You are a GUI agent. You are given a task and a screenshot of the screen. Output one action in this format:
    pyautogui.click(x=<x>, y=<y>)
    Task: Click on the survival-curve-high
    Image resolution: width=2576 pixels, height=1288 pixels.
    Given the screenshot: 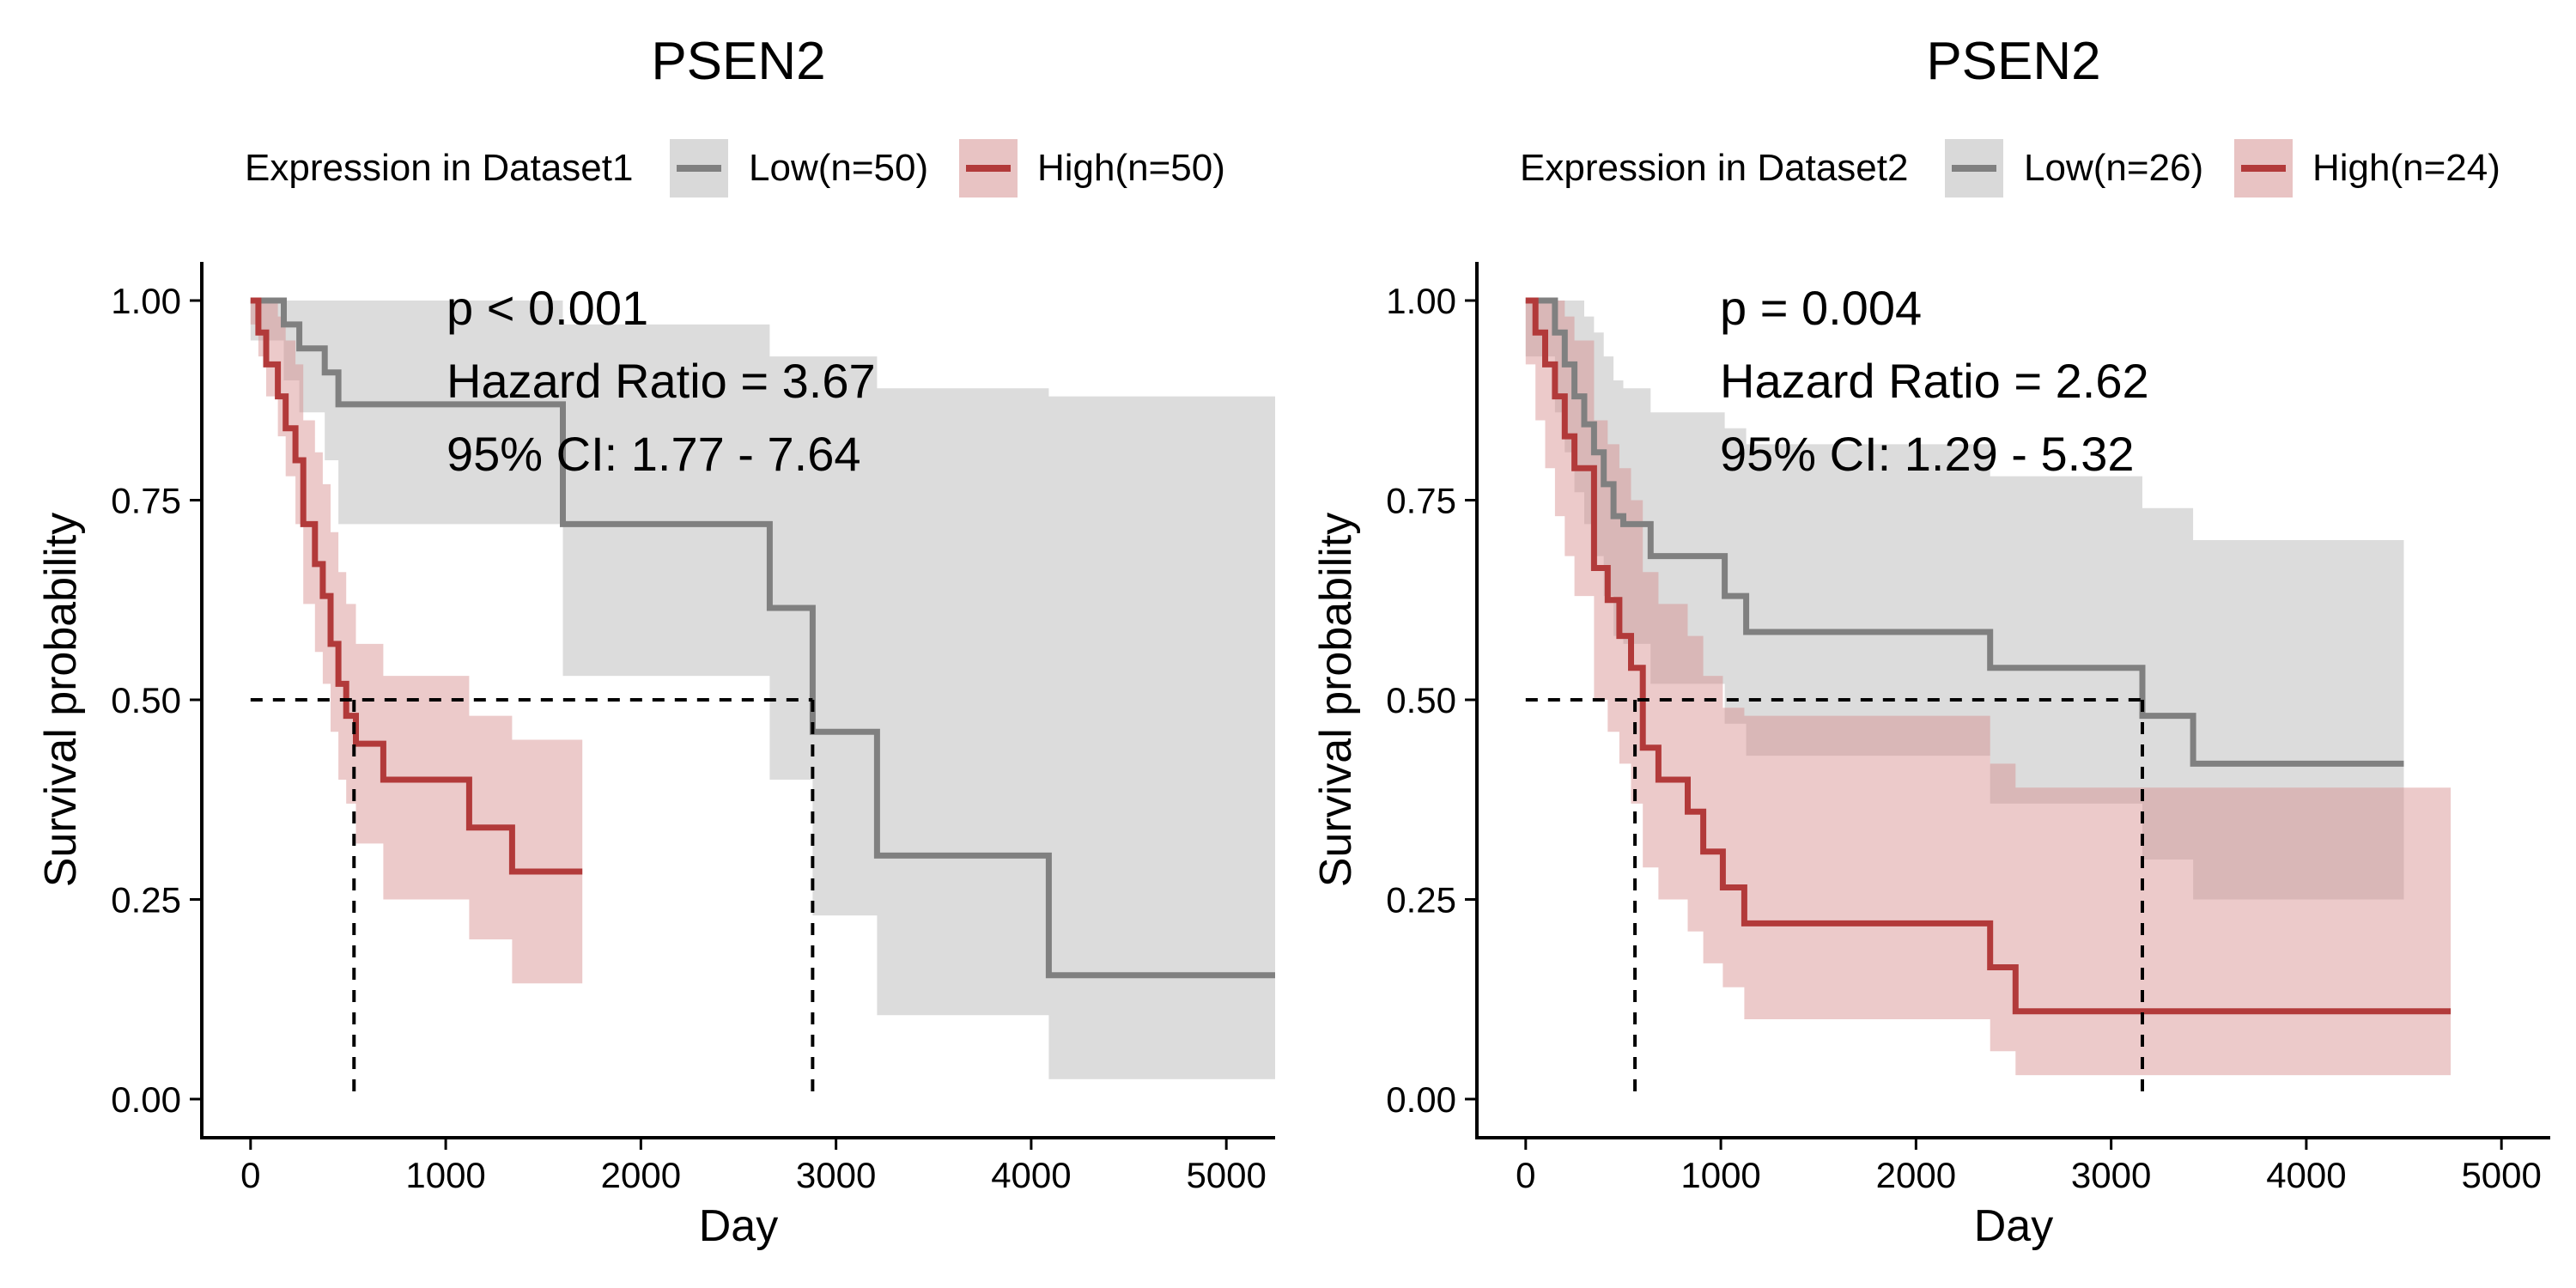 What is the action you would take?
    pyautogui.click(x=417, y=586)
    